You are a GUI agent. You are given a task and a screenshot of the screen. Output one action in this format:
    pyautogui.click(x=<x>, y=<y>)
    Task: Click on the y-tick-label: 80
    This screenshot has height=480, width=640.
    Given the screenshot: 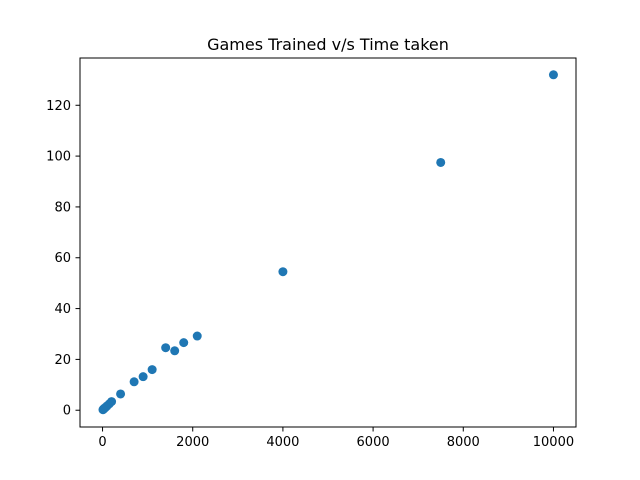 What is the action you would take?
    pyautogui.click(x=62, y=207)
    